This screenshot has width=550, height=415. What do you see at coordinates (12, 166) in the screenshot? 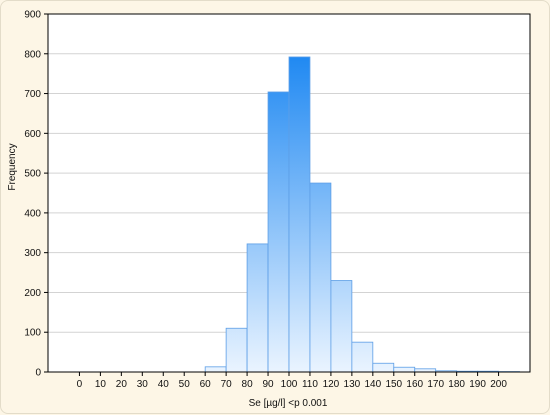
I see `y-axis-title: Frequency` at bounding box center [12, 166].